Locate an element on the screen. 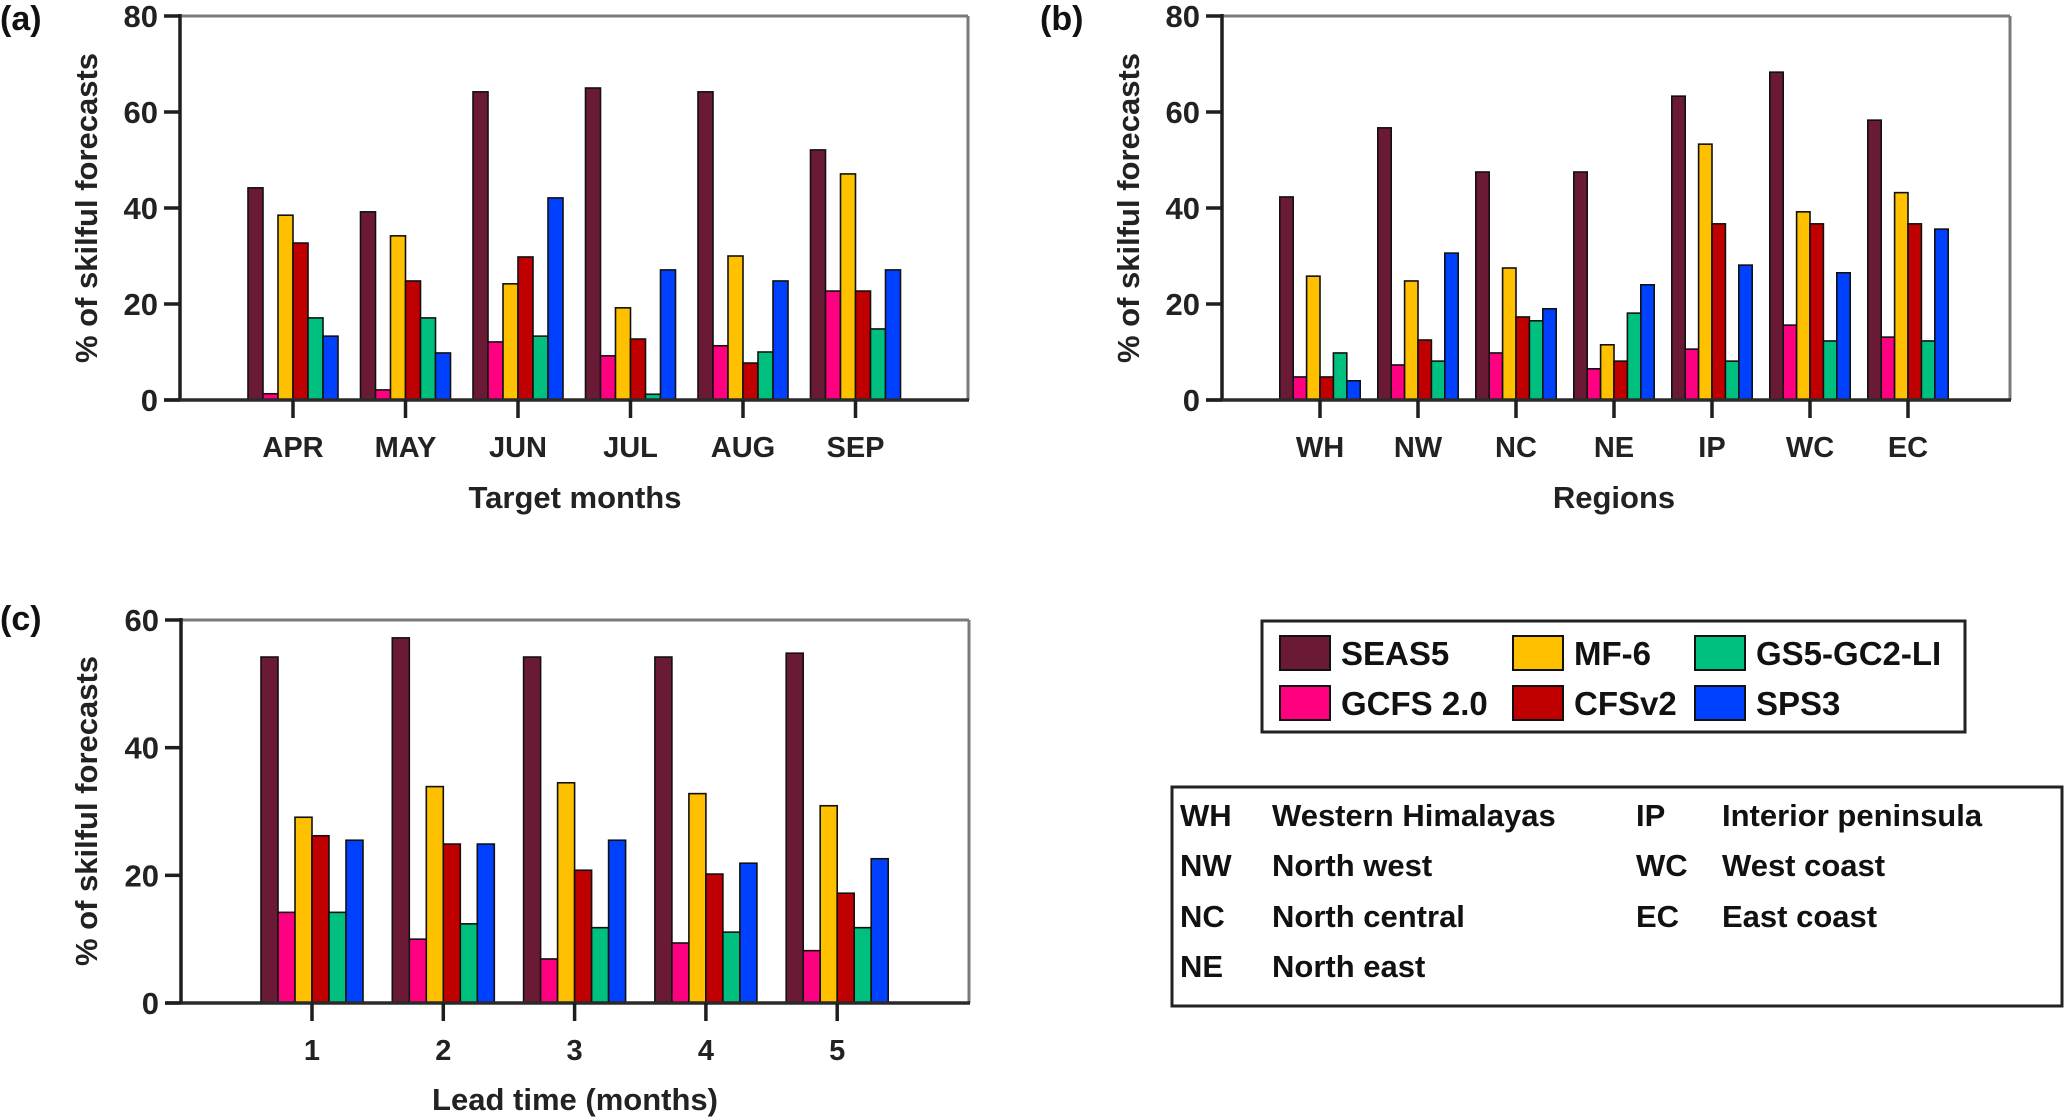  region-name: Interior peninsula is located at coordinates (1852, 815).